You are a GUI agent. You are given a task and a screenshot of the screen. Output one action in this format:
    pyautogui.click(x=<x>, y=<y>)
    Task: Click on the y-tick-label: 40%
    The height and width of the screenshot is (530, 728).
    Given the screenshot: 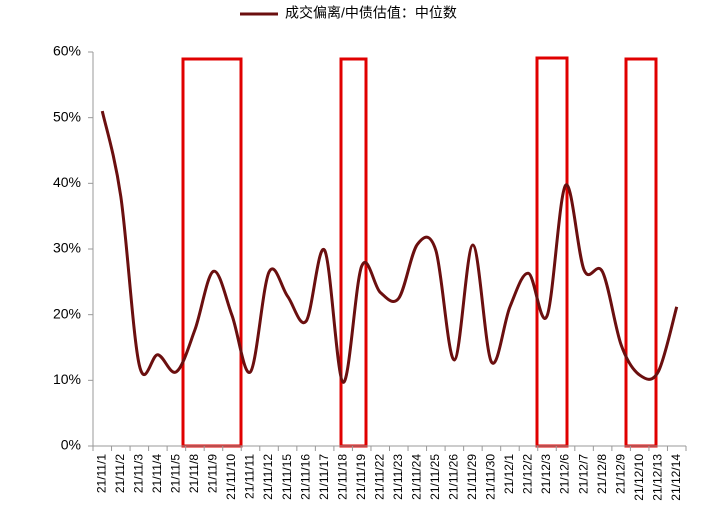 What is the action you would take?
    pyautogui.click(x=67, y=182)
    